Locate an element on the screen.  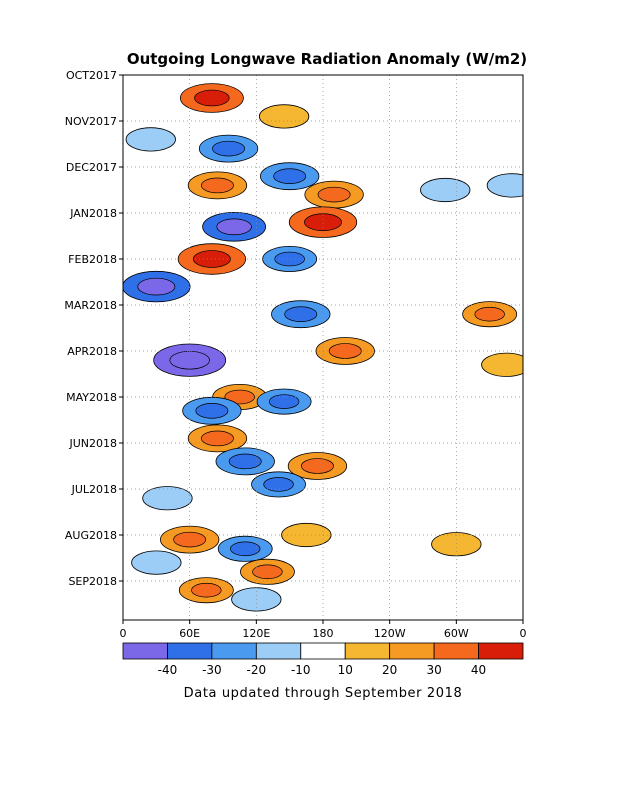
y-tick-label: SEP2018 is located at coordinates (92, 581).